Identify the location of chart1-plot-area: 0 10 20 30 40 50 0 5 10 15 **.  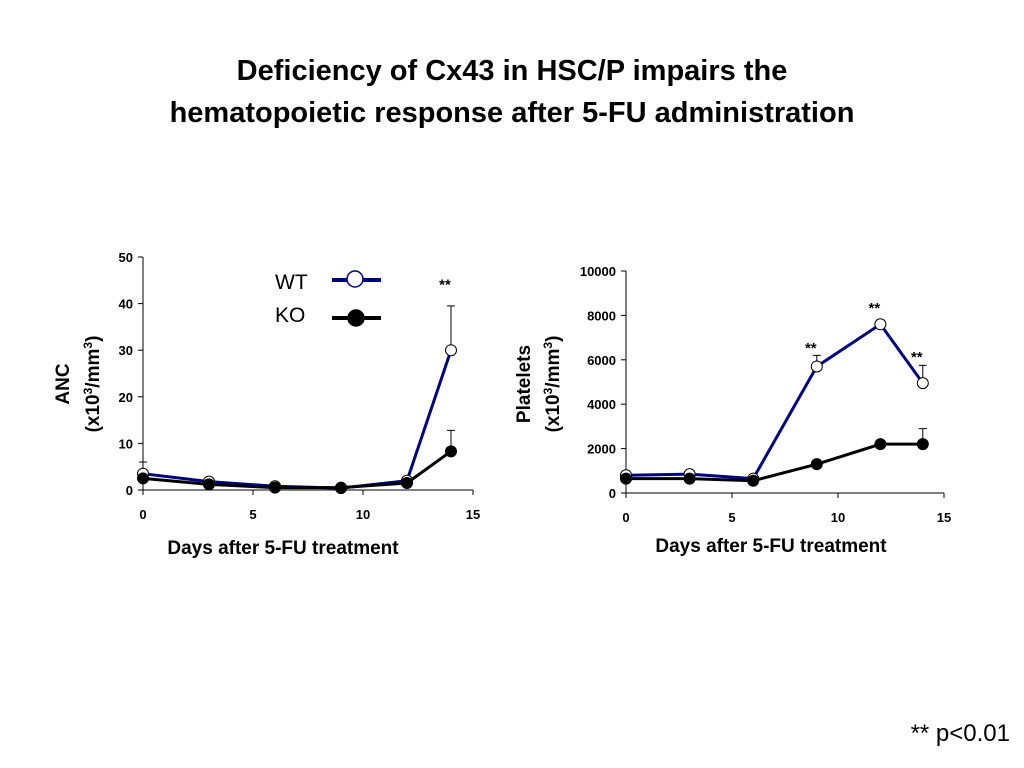
(300, 386).